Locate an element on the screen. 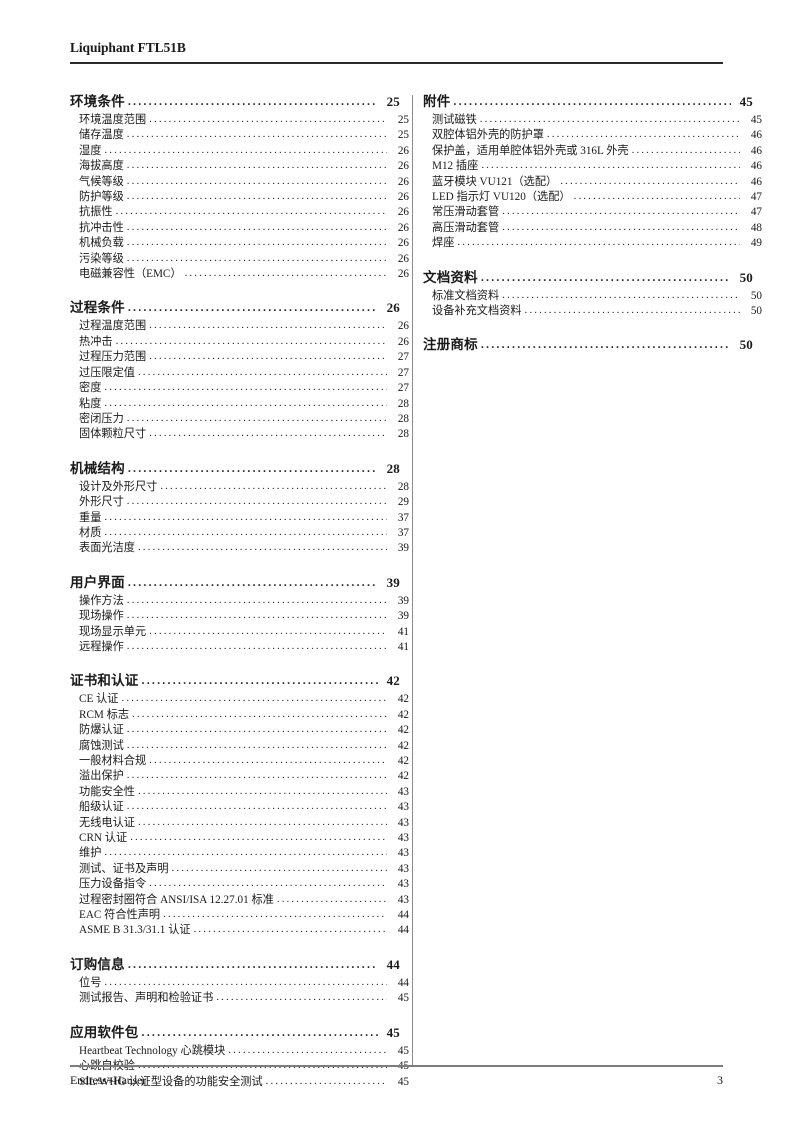 This screenshot has height=1122, width=793. toc-entry-left-2-3-label: 材质 is located at coordinates (90, 532).